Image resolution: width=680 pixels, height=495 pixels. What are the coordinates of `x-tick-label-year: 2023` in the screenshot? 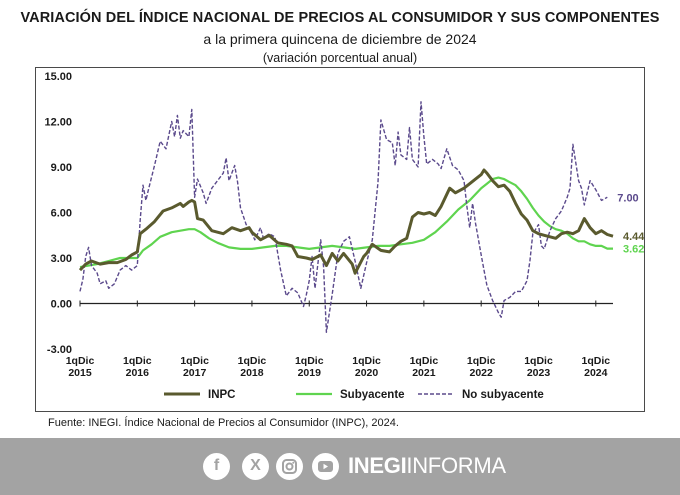 It's located at (539, 373).